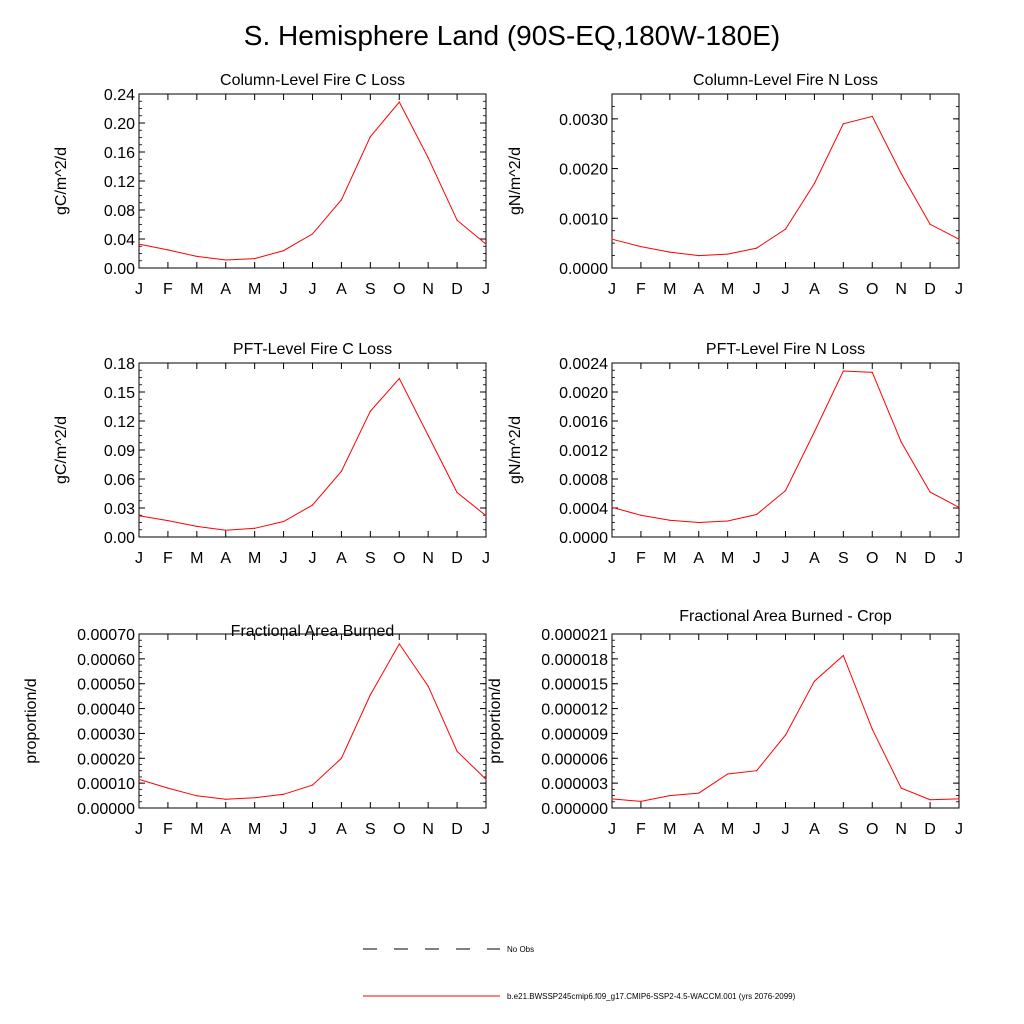  I want to click on plot-frame, so click(312, 450).